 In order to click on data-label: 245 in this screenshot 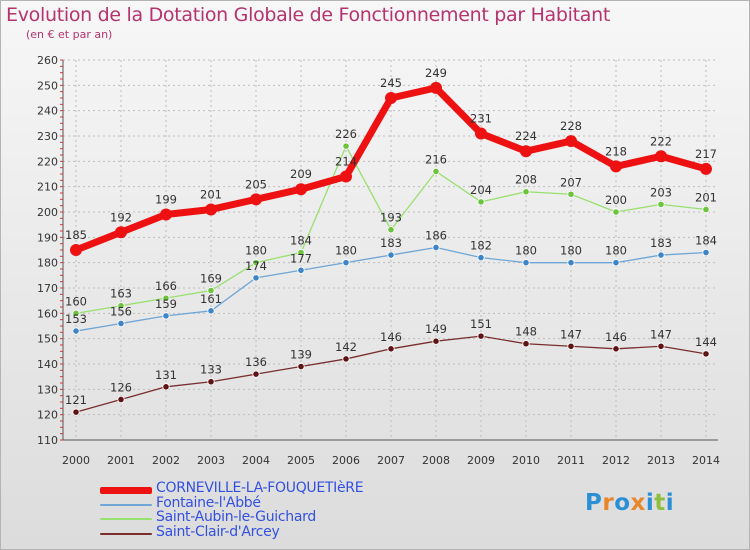, I will do `click(391, 83)`.